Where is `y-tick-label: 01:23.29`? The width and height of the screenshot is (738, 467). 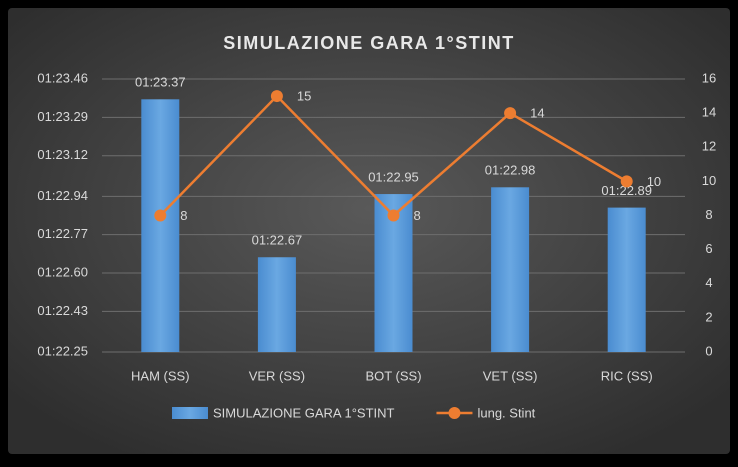
y-tick-label: 01:23.29 is located at coordinates (62, 116).